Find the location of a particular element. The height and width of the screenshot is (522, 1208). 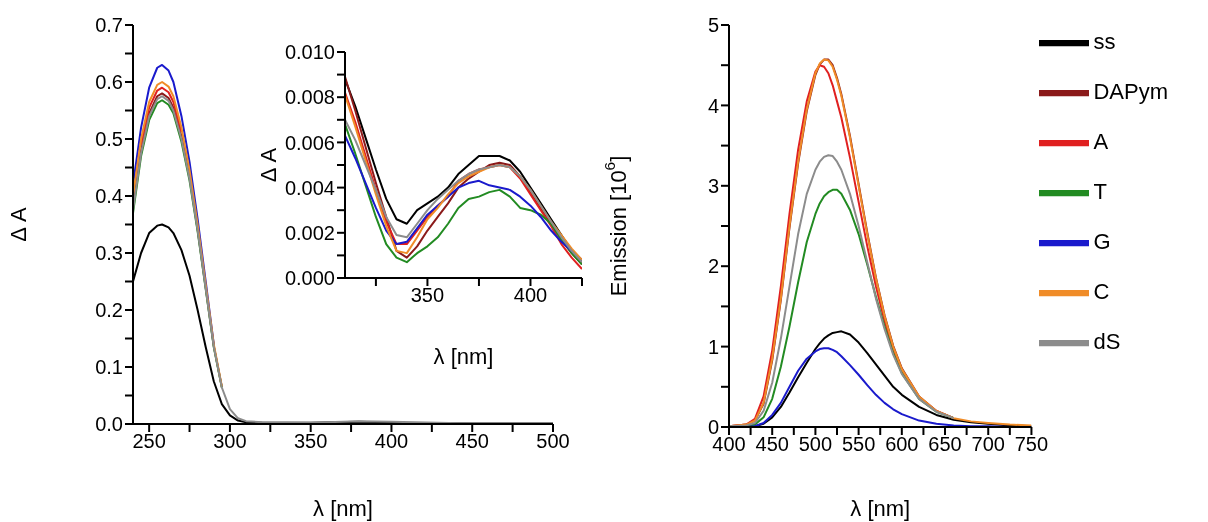

y-tick-label: 0.002 is located at coordinates (309, 232).